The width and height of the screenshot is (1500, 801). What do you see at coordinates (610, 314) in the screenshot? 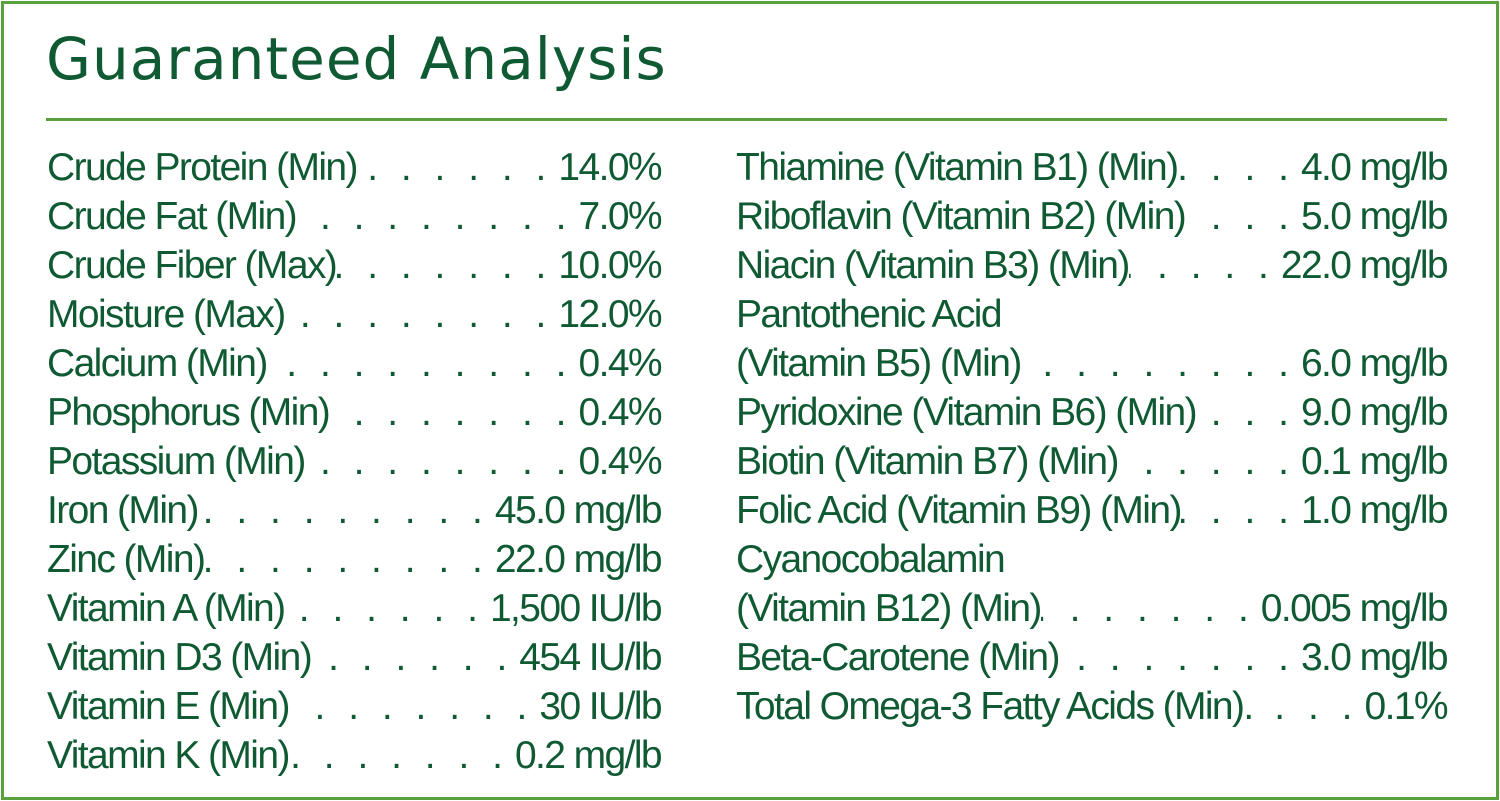
I see `nutrient-value: 12.0%` at bounding box center [610, 314].